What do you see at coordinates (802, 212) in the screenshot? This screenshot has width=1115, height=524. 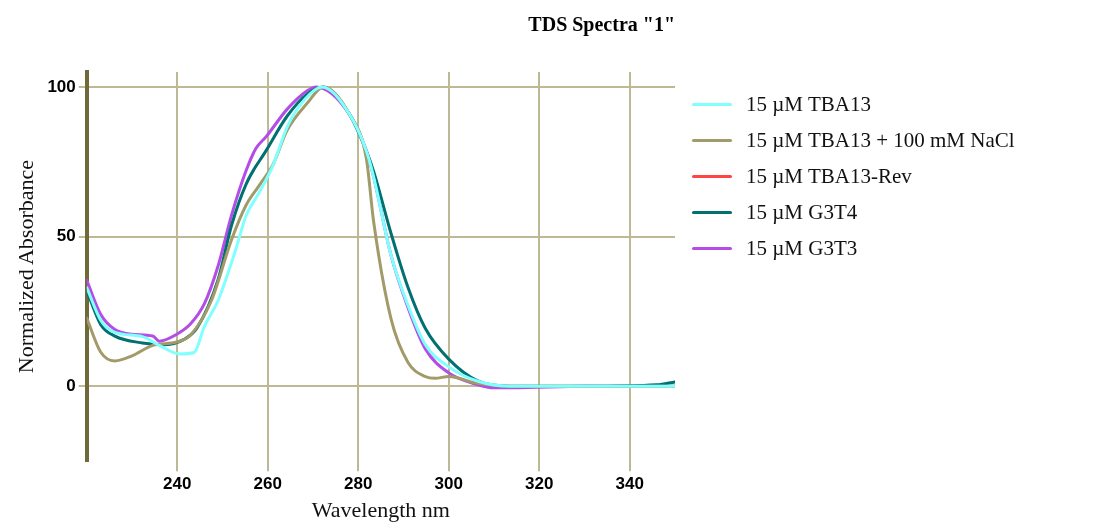 I see `legend-label: 15 µM G3T4` at bounding box center [802, 212].